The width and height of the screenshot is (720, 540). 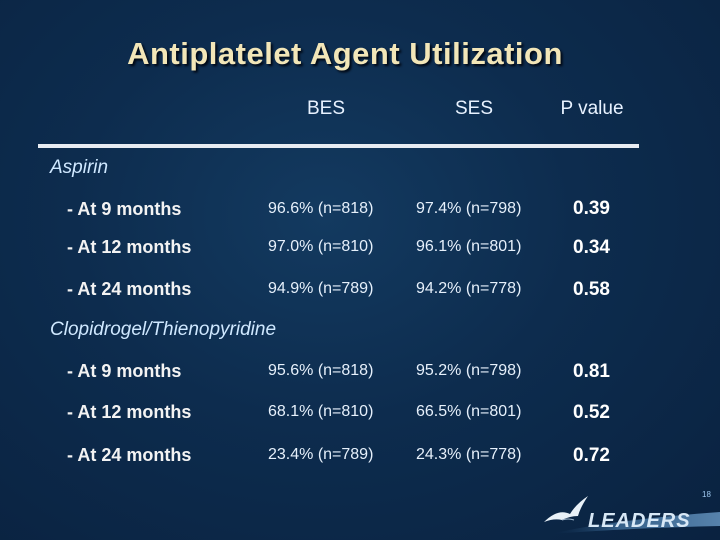 I want to click on bes-cell: 95.6% (n=818), so click(x=321, y=370).